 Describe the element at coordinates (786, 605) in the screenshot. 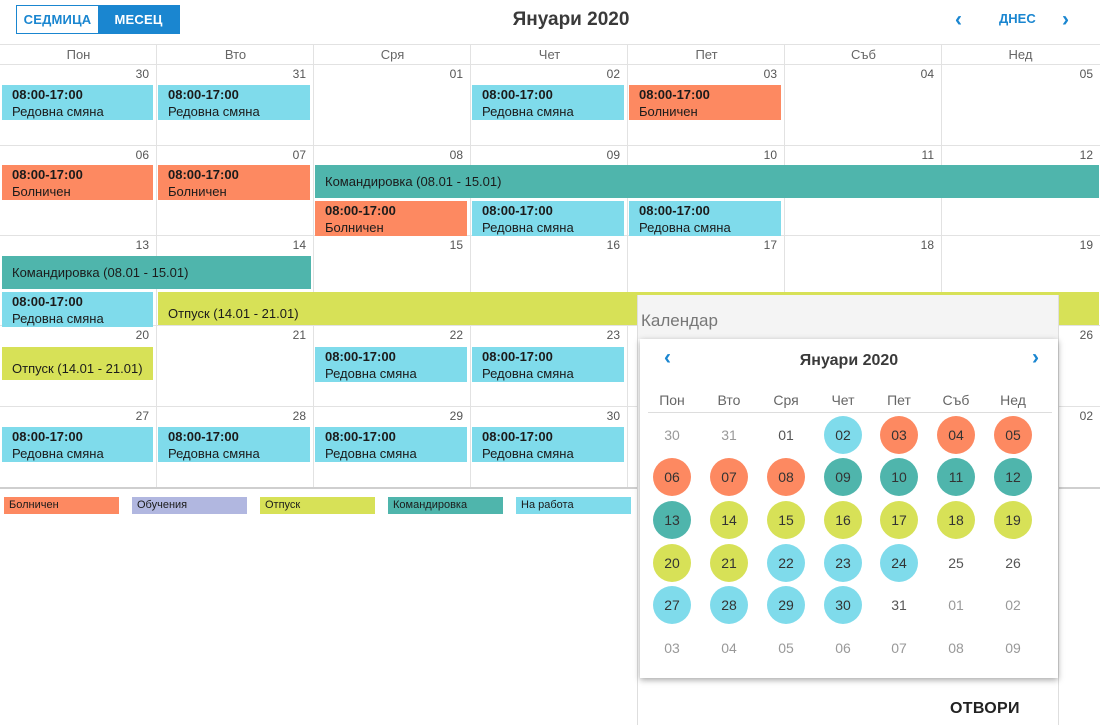

I see `mini-calendar-day: 29` at that location.